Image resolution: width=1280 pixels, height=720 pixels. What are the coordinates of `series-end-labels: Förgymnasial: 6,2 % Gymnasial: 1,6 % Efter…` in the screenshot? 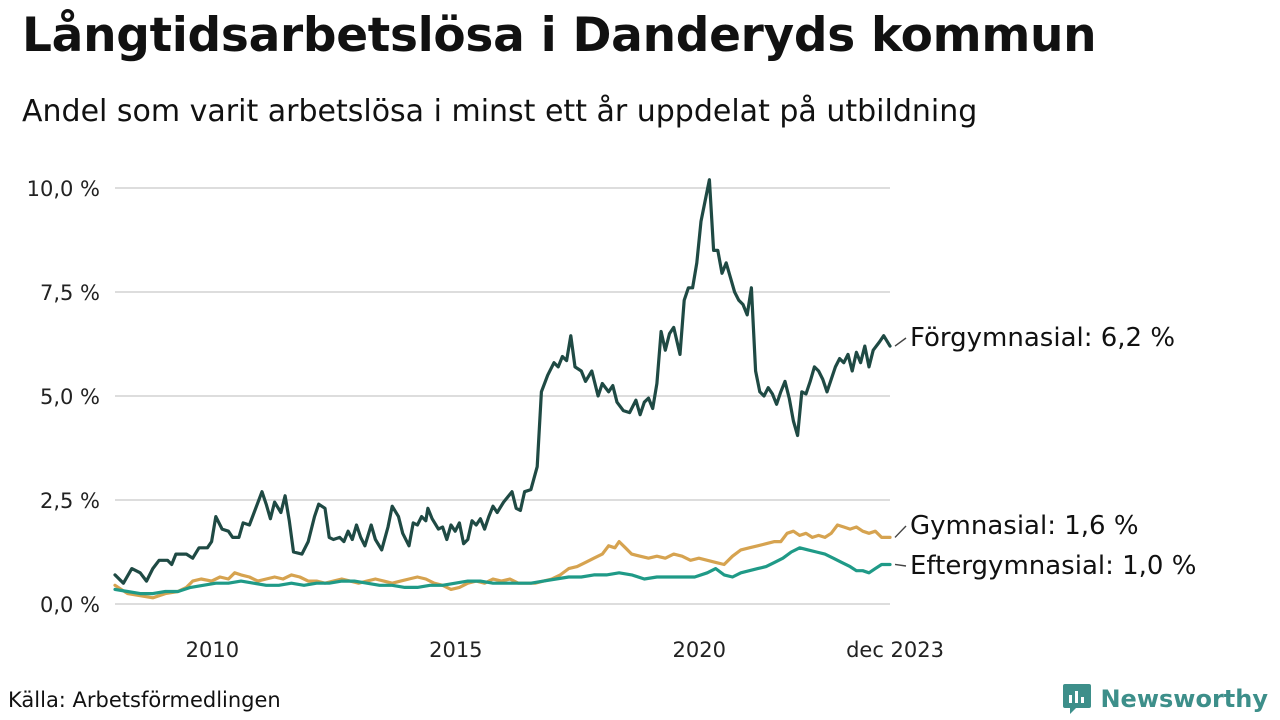 It's located at (1045, 452).